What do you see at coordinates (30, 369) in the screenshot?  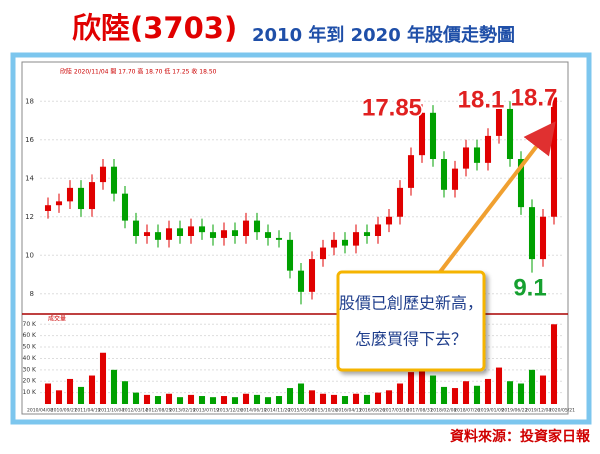 I see `v-tick-label: 30 K` at bounding box center [30, 369].